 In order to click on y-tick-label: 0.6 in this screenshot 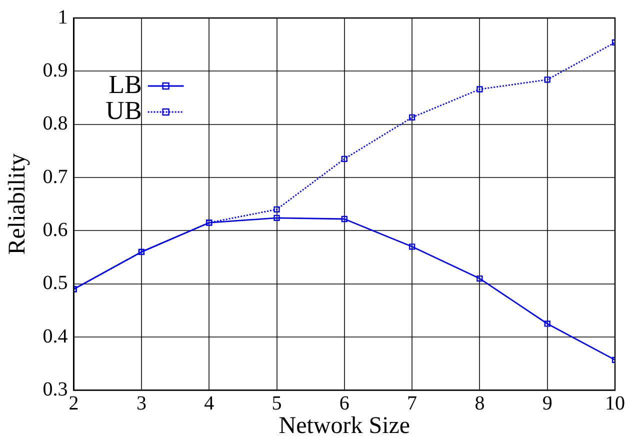, I will do `click(55, 229)`.